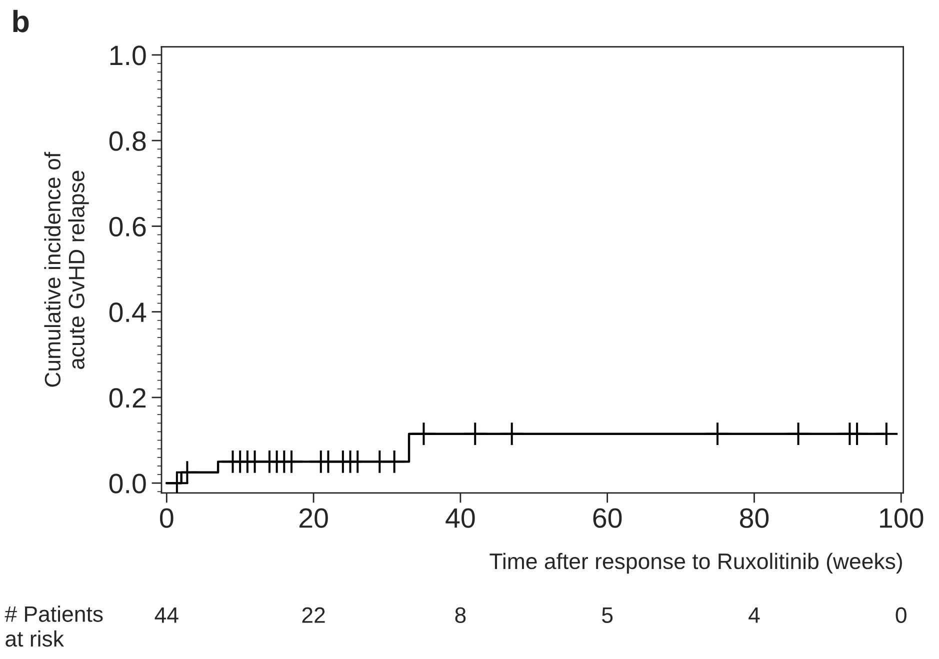 The image size is (939, 659). Describe the element at coordinates (313, 518) in the screenshot. I see `x-tick-label: 20` at that location.